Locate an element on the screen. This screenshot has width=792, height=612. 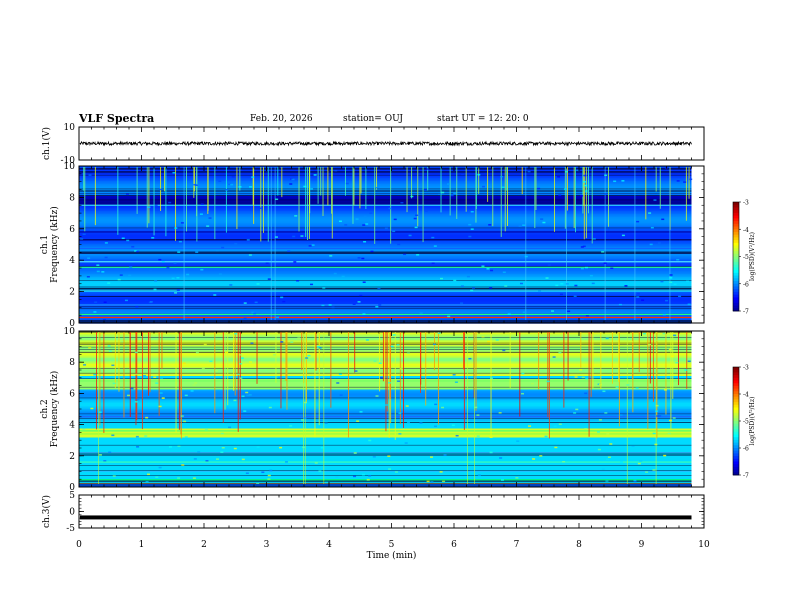
ch2-spectrogram-colorbar-tick-label: -4 is located at coordinates (746, 395).